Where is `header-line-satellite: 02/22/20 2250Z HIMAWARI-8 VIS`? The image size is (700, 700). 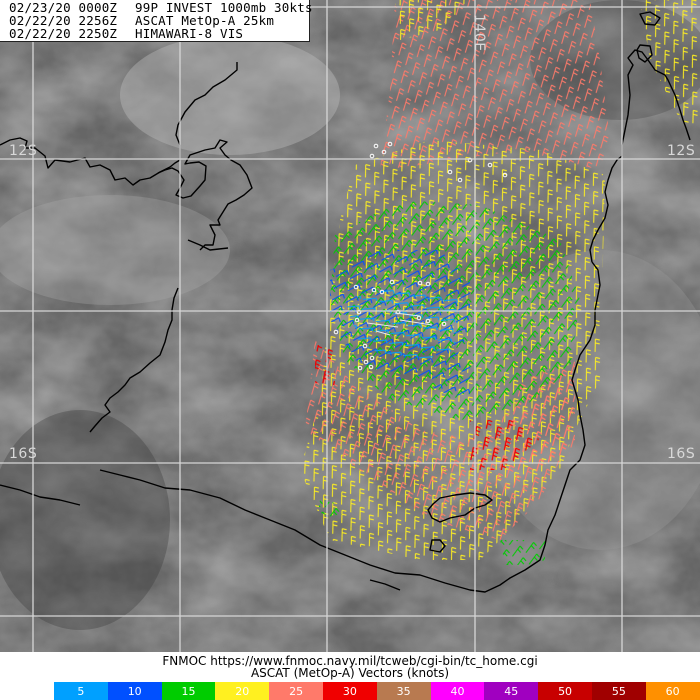
header-line-satellite: 02/22/20 2250Z HIMAWARI-8 VIS is located at coordinates (126, 33).